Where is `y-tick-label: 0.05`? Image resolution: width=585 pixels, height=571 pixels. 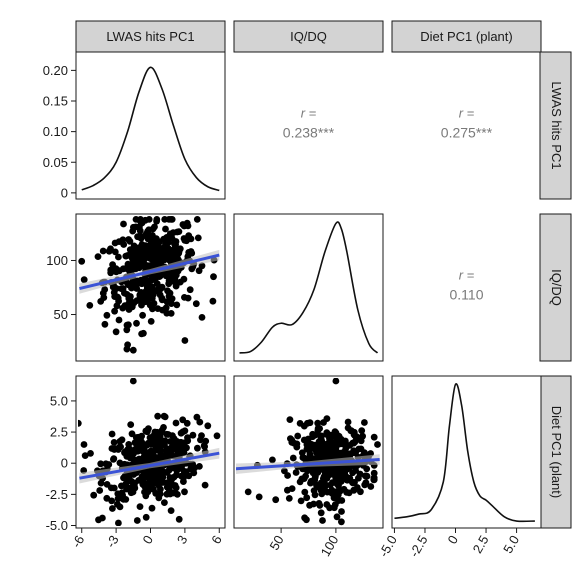 y-tick-label: 0.05 is located at coordinates (55, 162).